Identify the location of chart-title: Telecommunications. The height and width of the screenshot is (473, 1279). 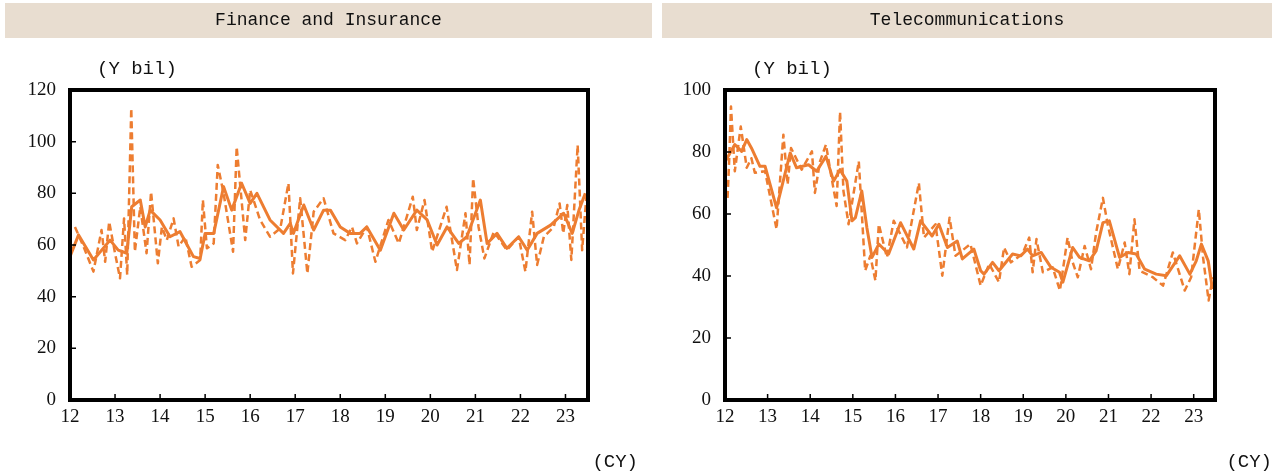
(967, 20).